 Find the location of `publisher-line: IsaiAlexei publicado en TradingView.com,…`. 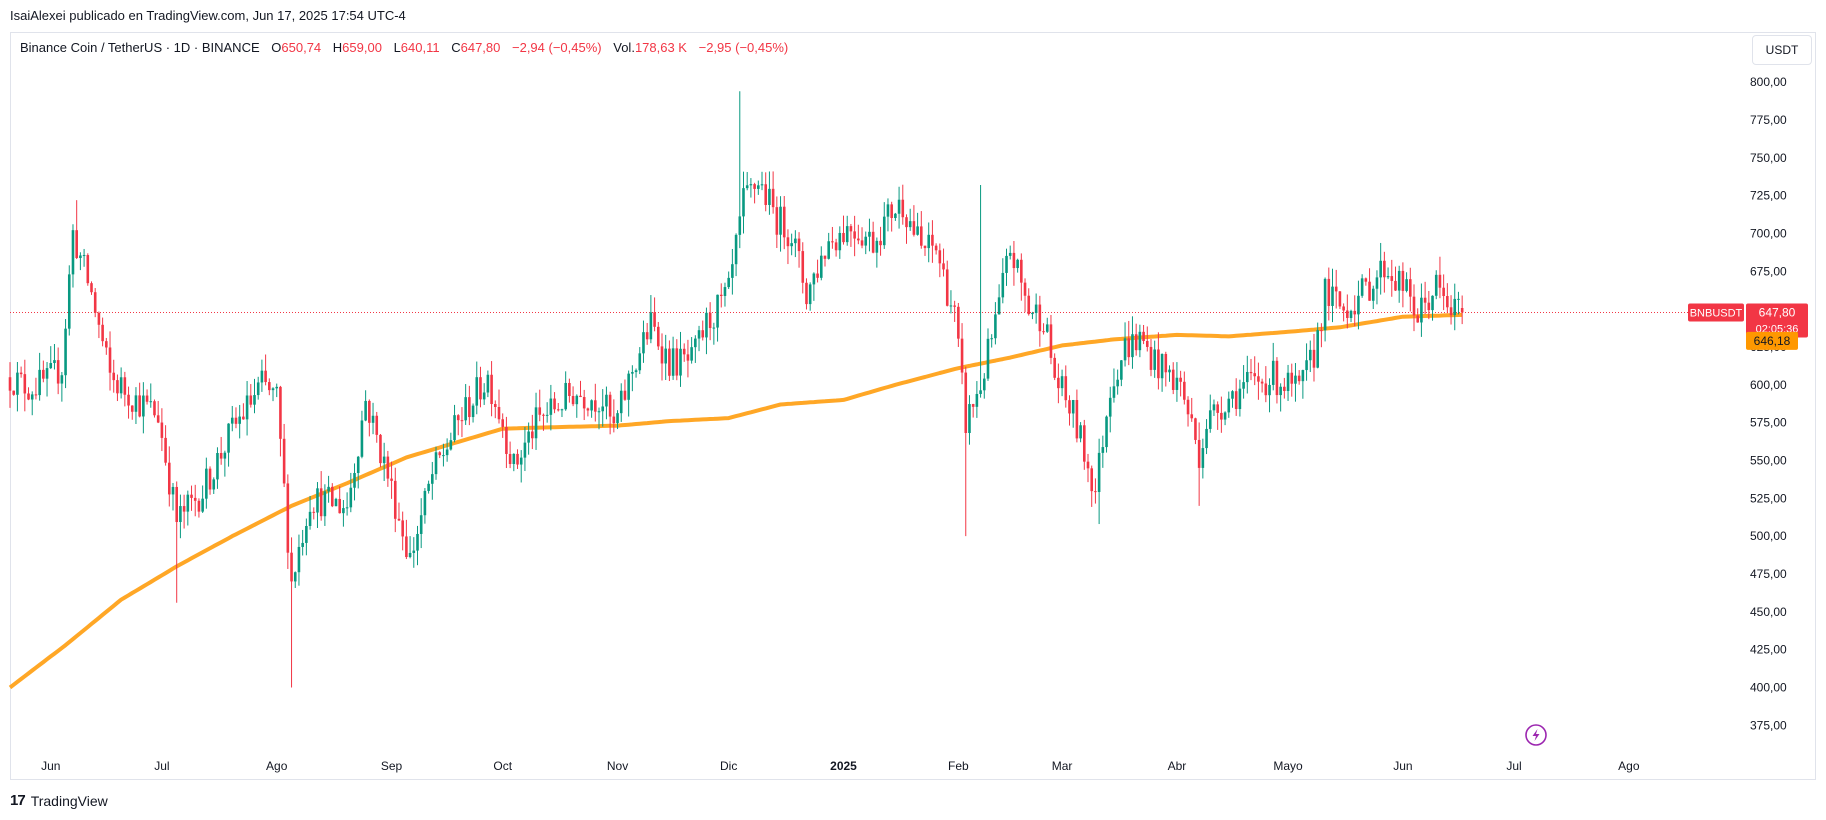

publisher-line: IsaiAlexei publicado en TradingView.com,… is located at coordinates (208, 15).